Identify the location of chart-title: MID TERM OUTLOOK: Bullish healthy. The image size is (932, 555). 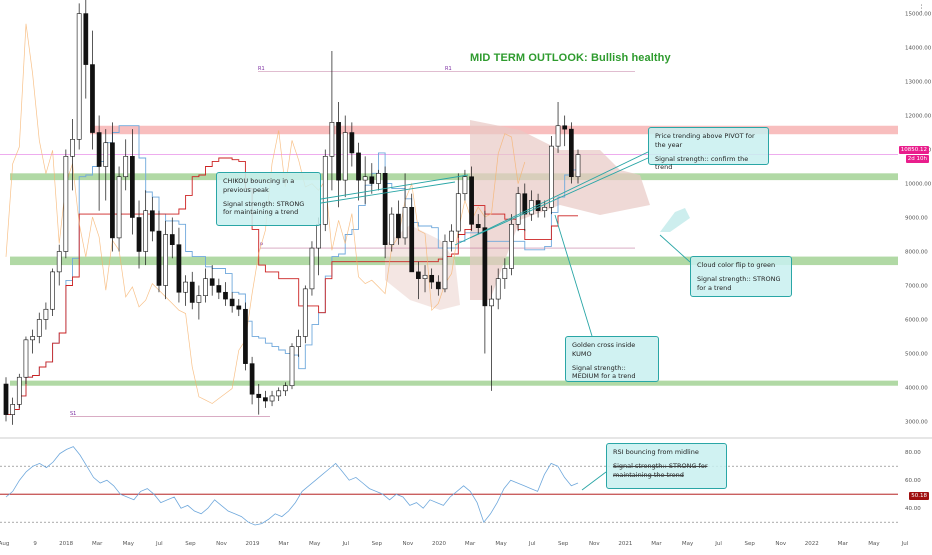
(570, 58).